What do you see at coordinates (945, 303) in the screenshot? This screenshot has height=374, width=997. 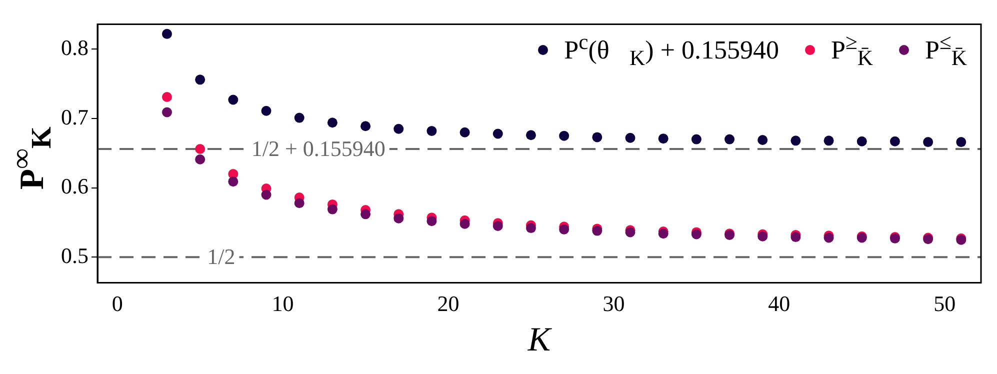 I see `x-tick-label: 50` at bounding box center [945, 303].